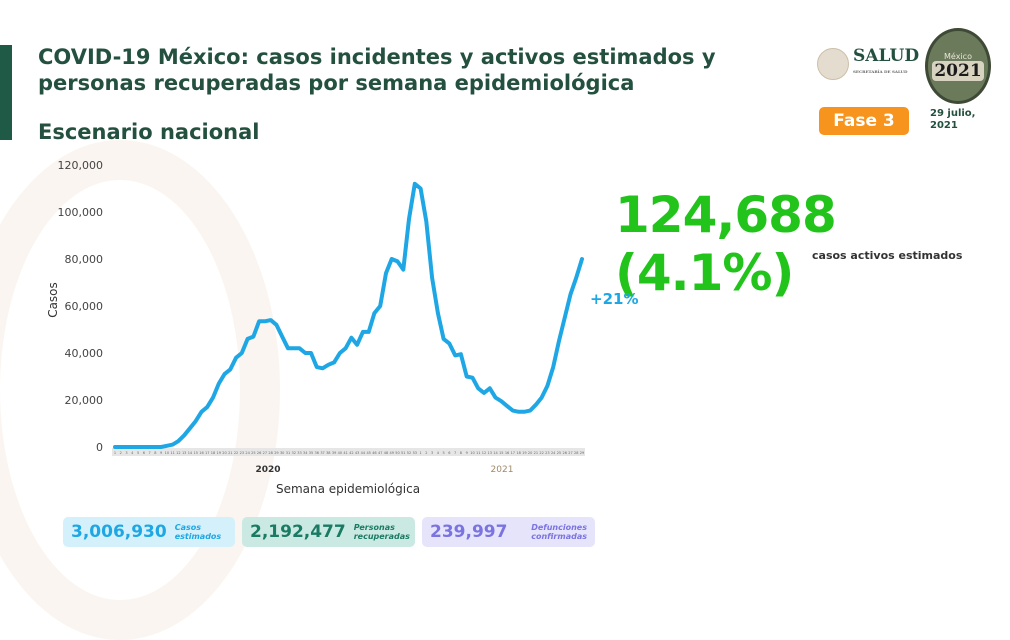 The height and width of the screenshot is (640, 1010). What do you see at coordinates (149, 532) in the screenshot?
I see `card-casos: 3,006,930 Casos estimados` at bounding box center [149, 532].